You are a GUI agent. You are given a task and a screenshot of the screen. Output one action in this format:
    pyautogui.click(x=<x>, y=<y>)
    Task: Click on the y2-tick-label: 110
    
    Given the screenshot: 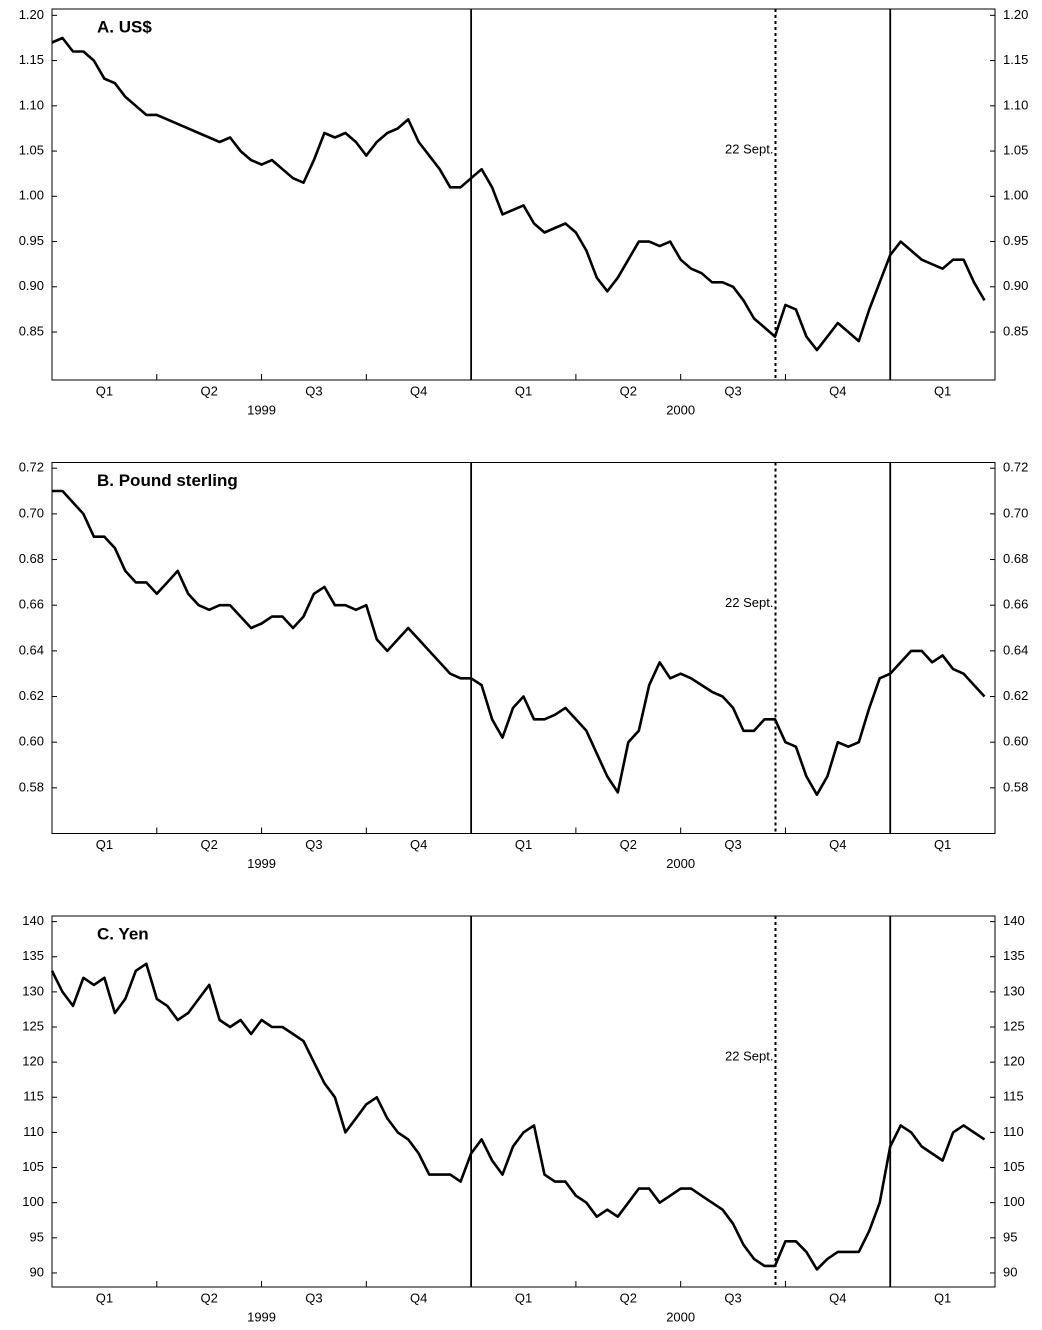 What is the action you would take?
    pyautogui.click(x=1013, y=1131)
    